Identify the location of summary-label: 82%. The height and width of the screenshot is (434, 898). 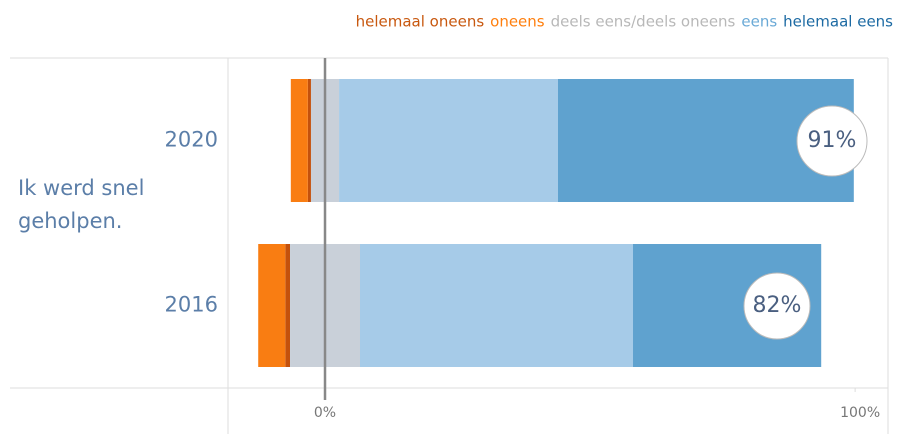
(777, 305).